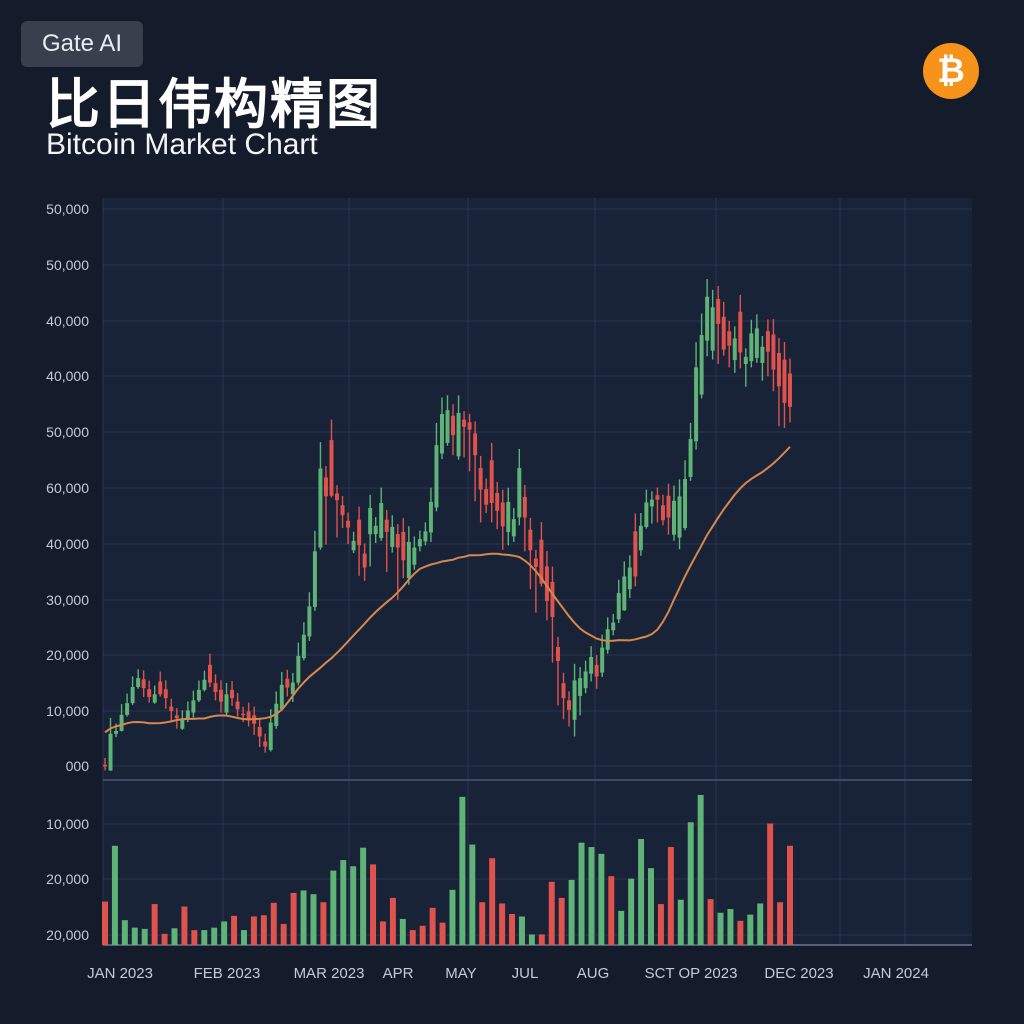 This screenshot has height=1024, width=1024. What do you see at coordinates (67, 376) in the screenshot?
I see `price-tick-label: 40,000` at bounding box center [67, 376].